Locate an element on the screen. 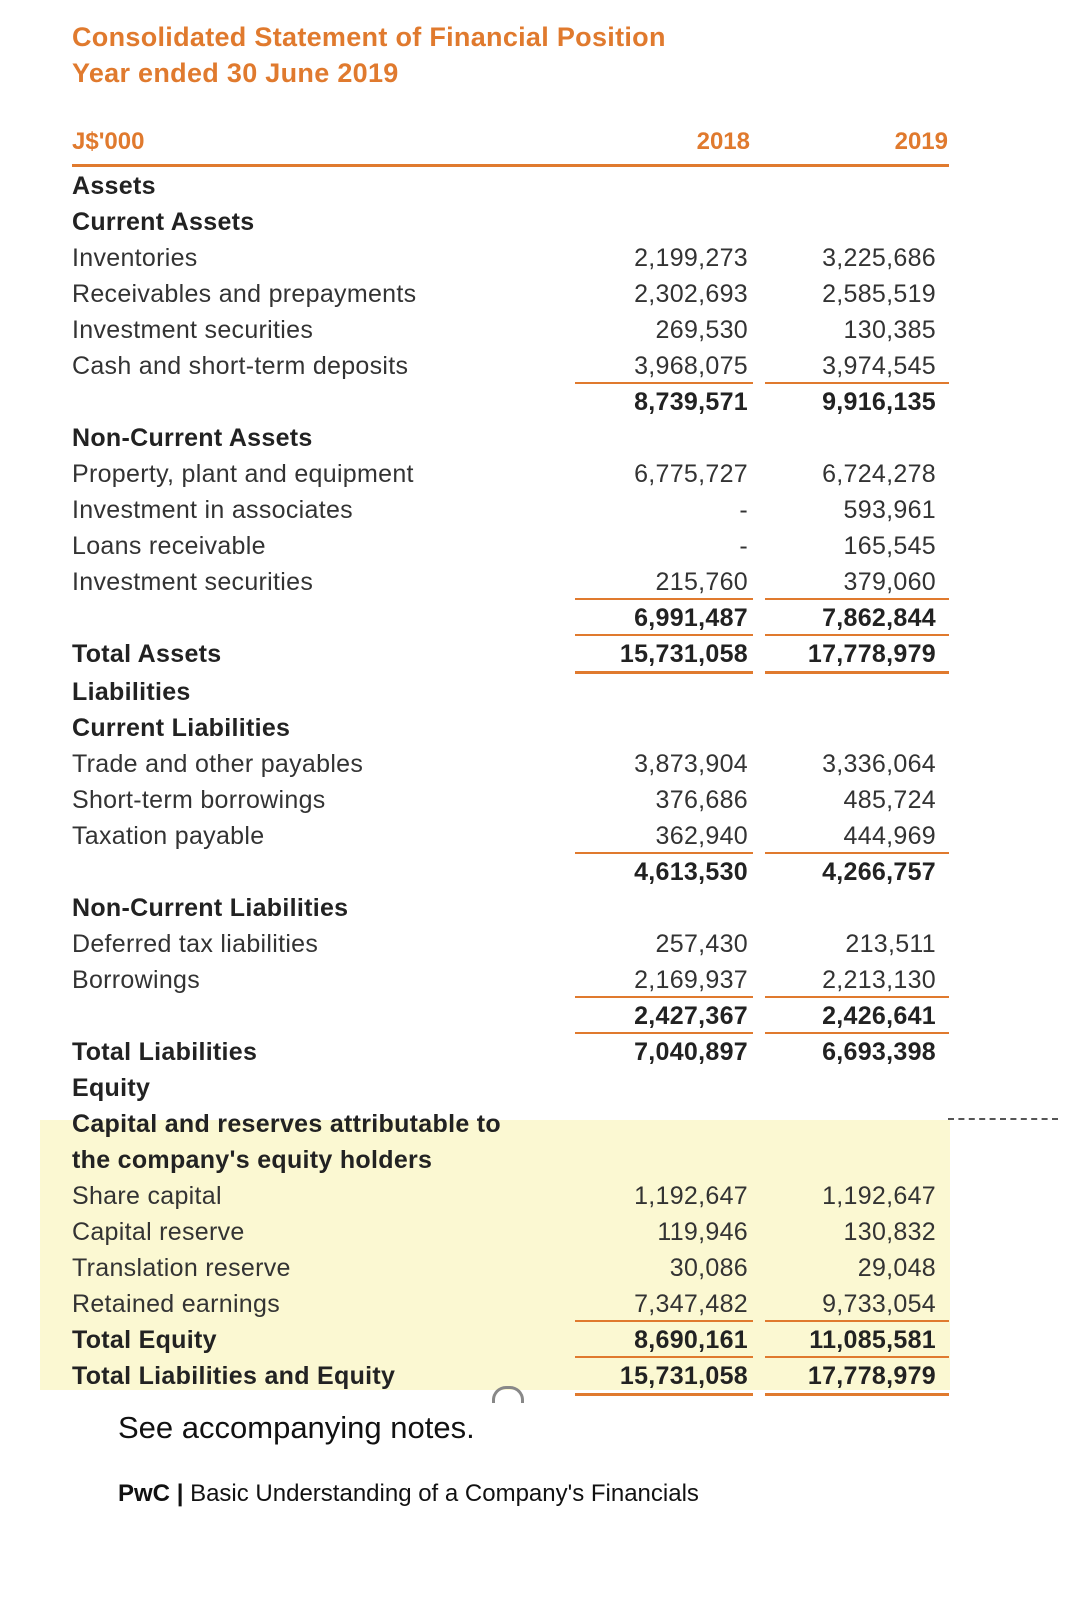 The height and width of the screenshot is (1606, 1070). row-label: Total Equity is located at coordinates (144, 1340).